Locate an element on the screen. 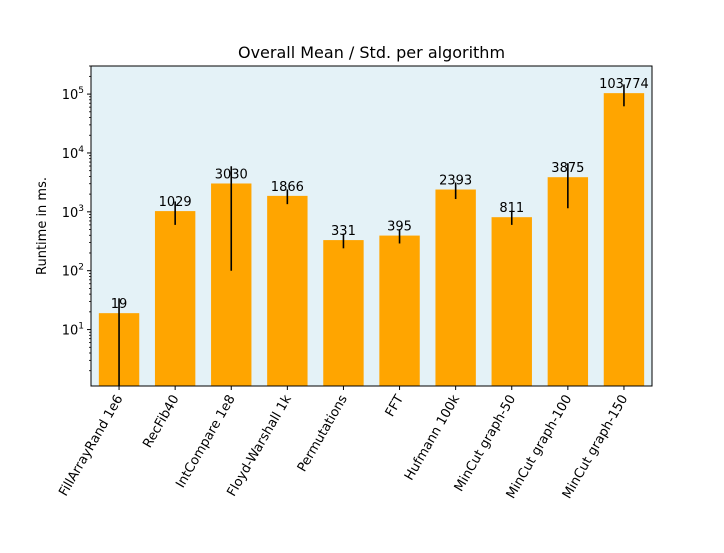 The height and width of the screenshot is (553, 724). value-label-9: 3875 is located at coordinates (567, 168).